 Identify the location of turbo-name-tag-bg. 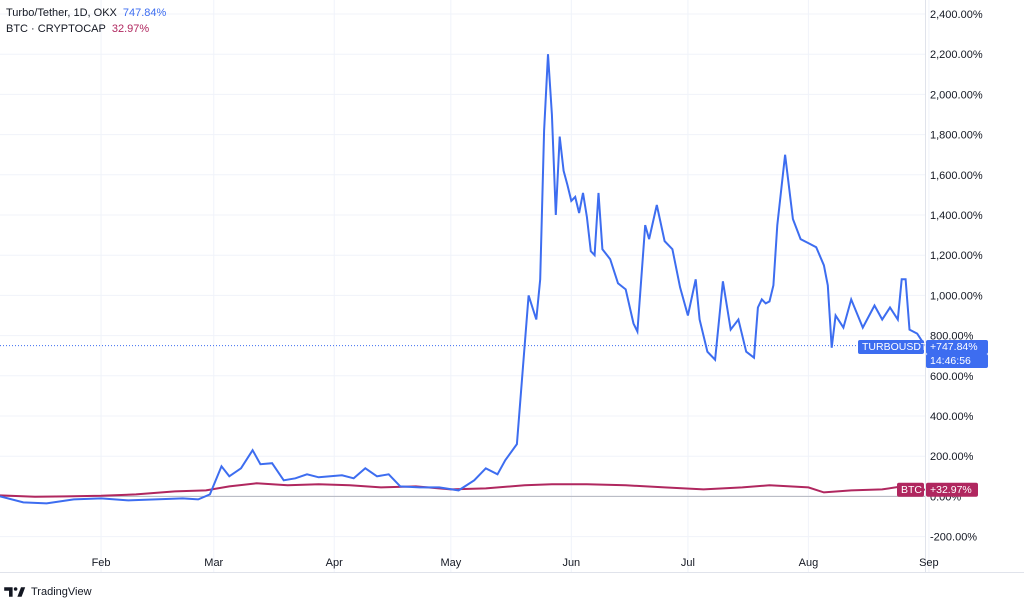
(891, 347).